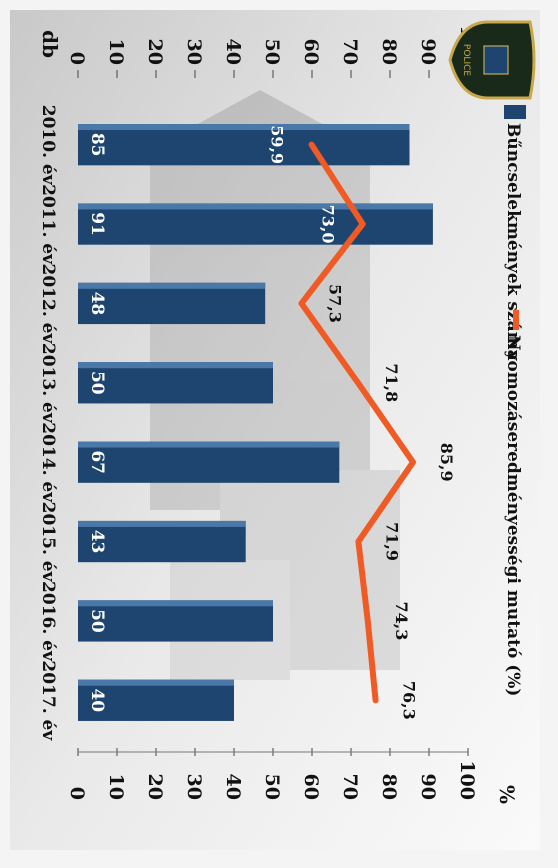 This screenshot has width=558, height=868. Describe the element at coordinates (328, 224) in the screenshot. I see `line-value-label: 73,0` at that location.